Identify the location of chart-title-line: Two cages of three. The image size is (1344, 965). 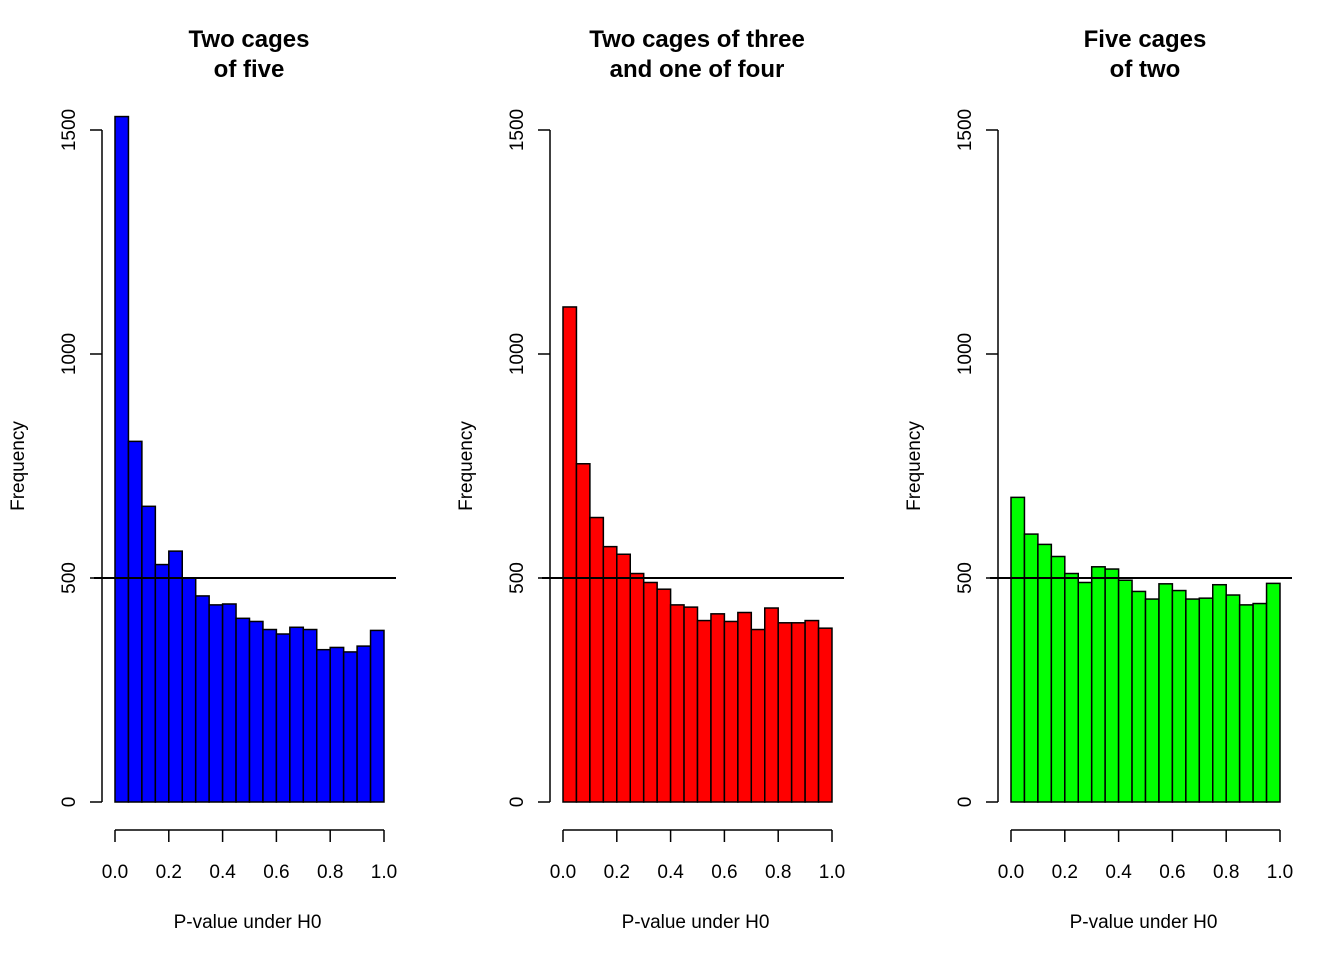
(697, 39).